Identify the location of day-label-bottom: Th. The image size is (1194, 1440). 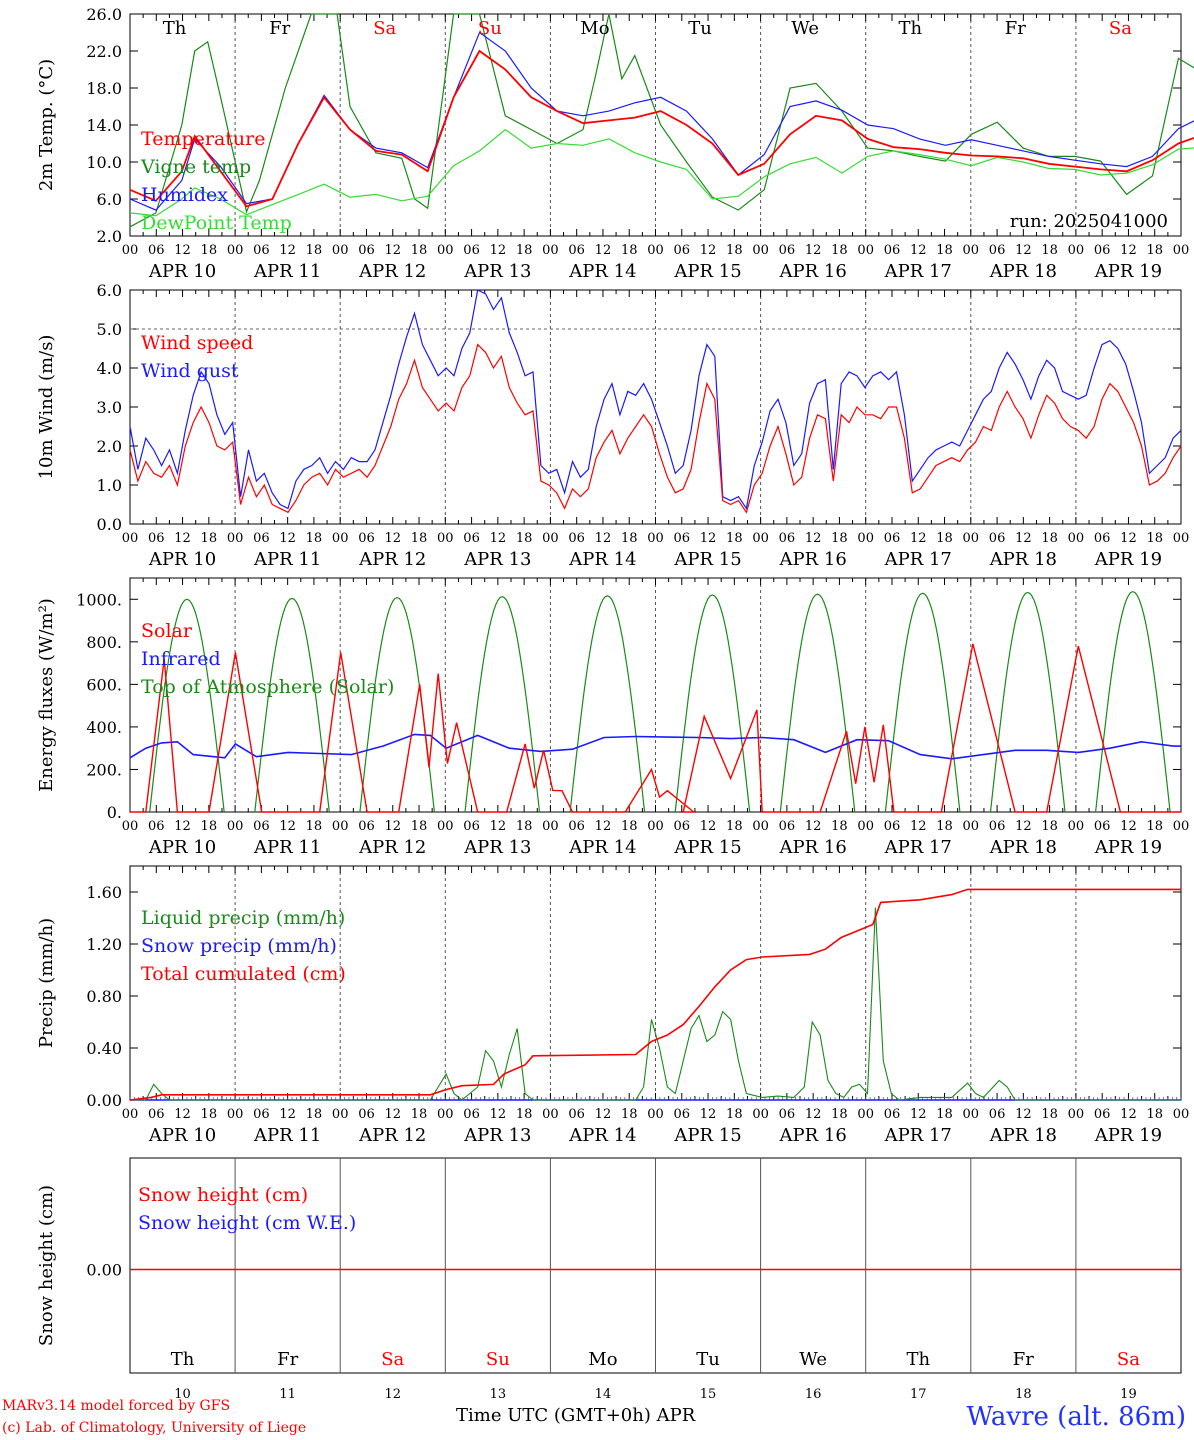
(183, 1359).